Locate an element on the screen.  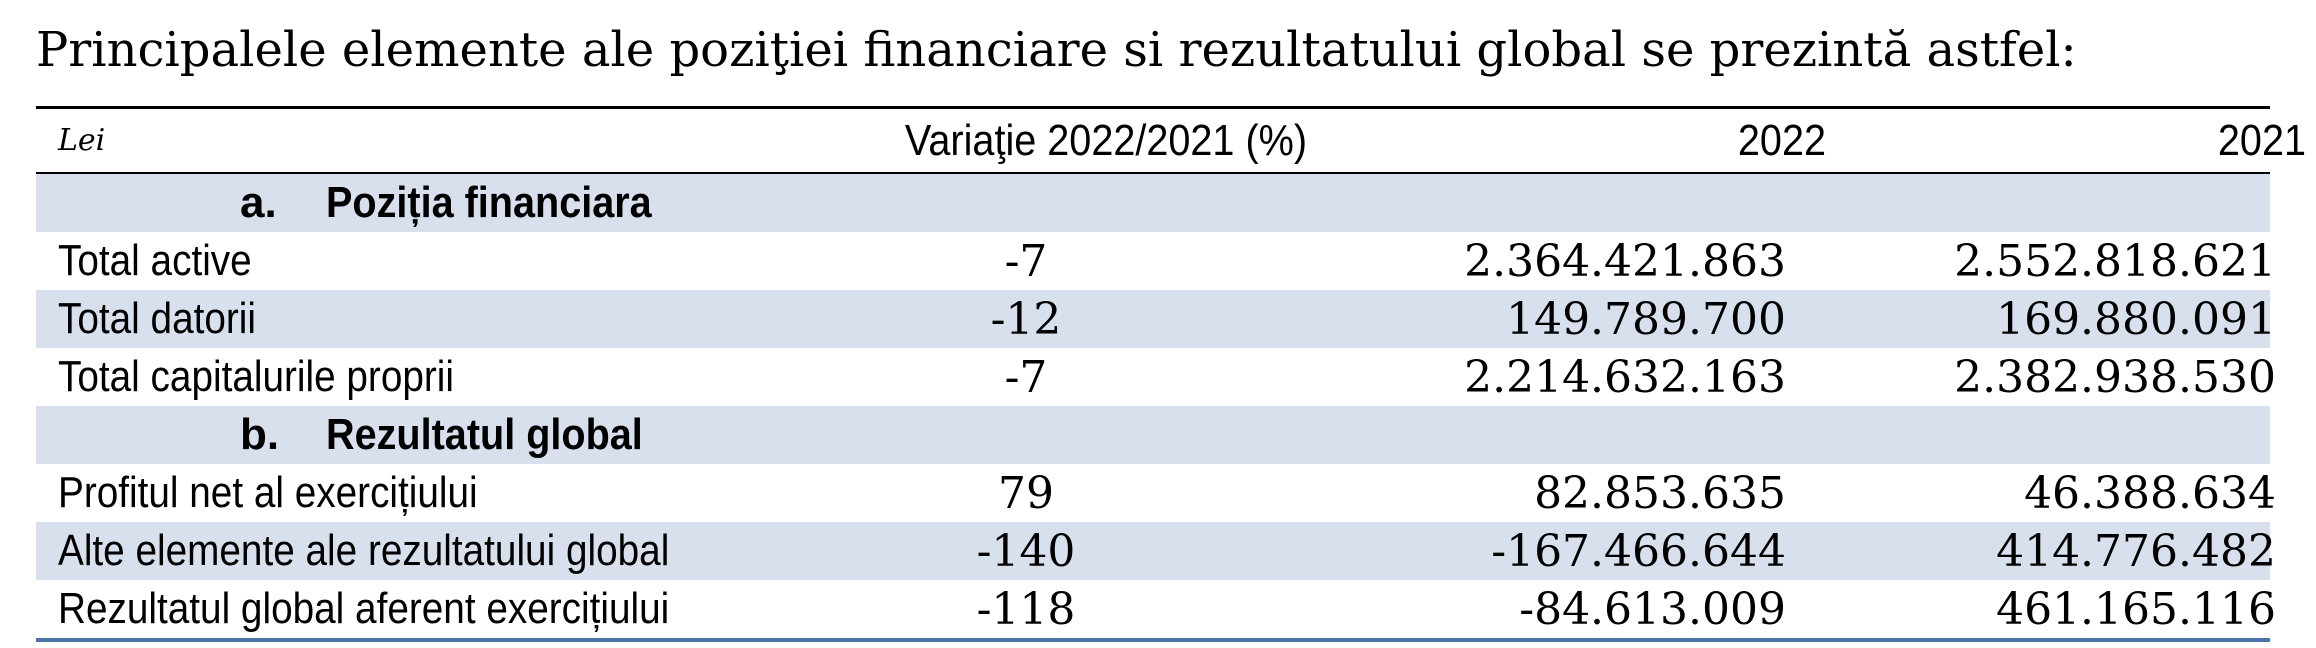
variation-value: -140 is located at coordinates (1026, 551).